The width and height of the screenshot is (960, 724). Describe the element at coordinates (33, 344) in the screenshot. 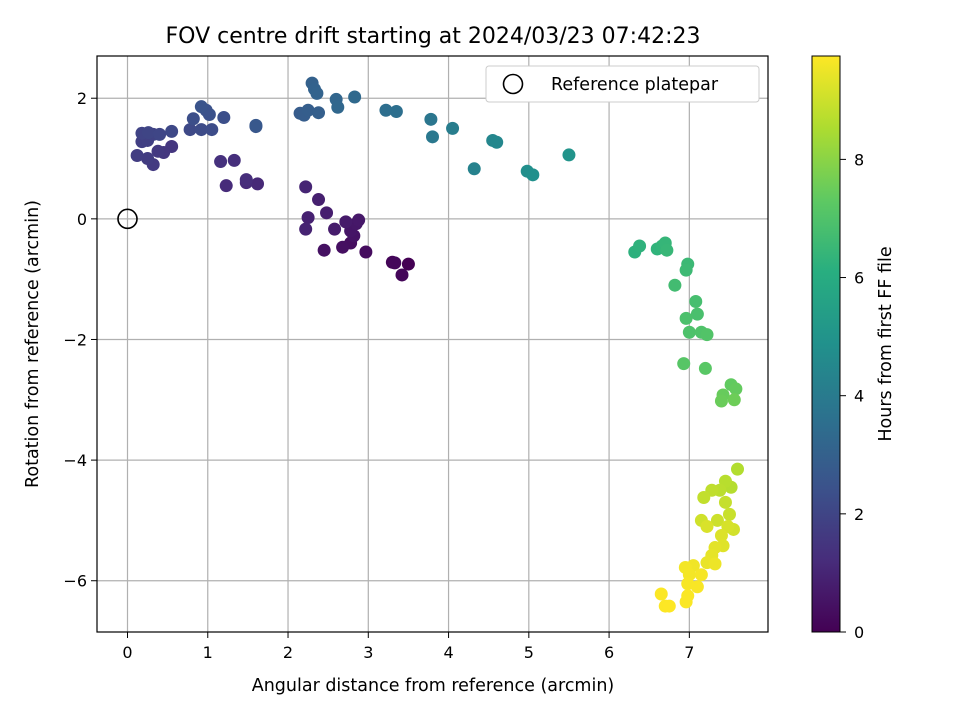

I see `y-axis-label: Rotation from reference (arcmin)` at that location.